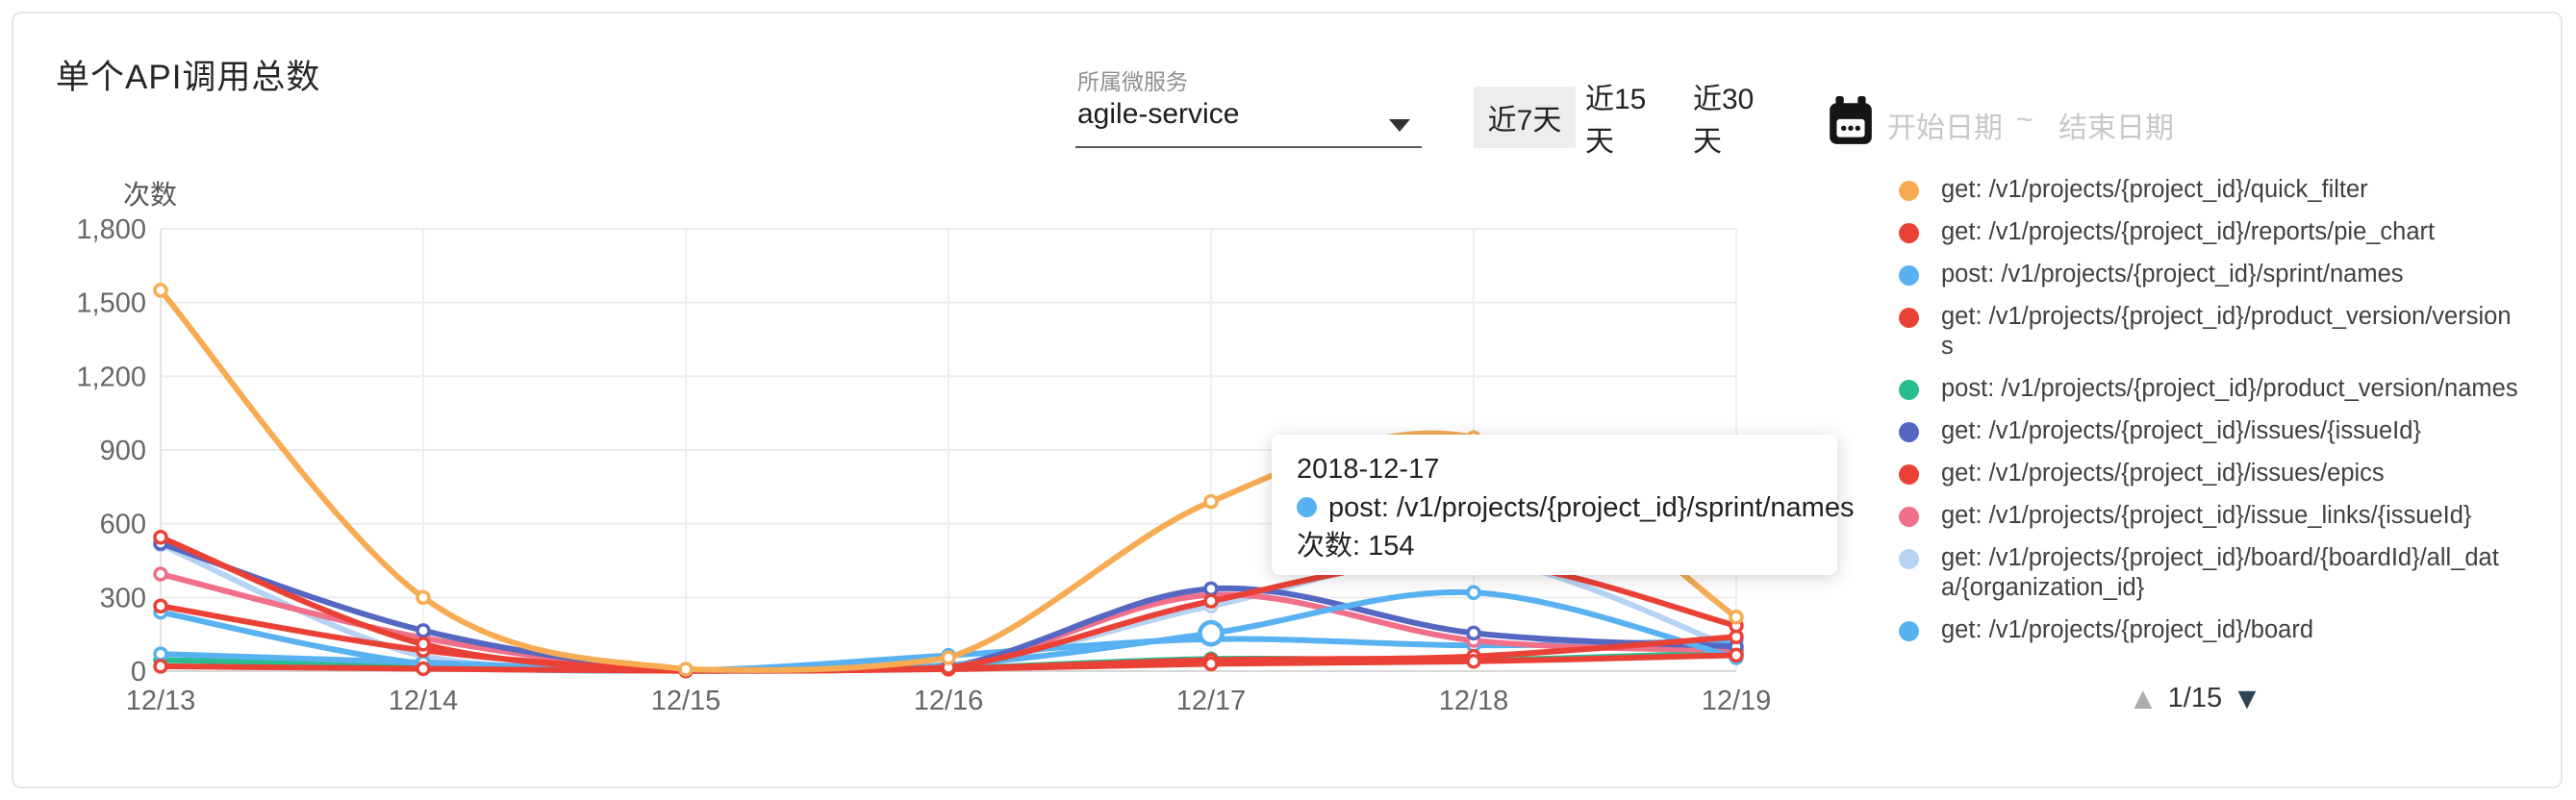 The width and height of the screenshot is (2576, 800). I want to click on series-dot-icon, so click(1307, 506).